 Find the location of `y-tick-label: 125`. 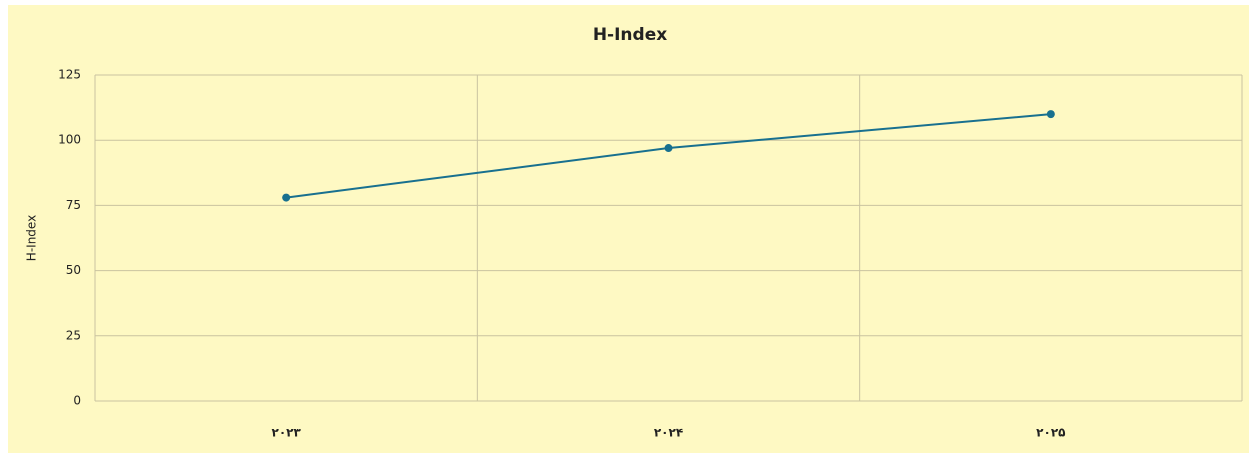

y-tick-label: 125 is located at coordinates (69, 75).